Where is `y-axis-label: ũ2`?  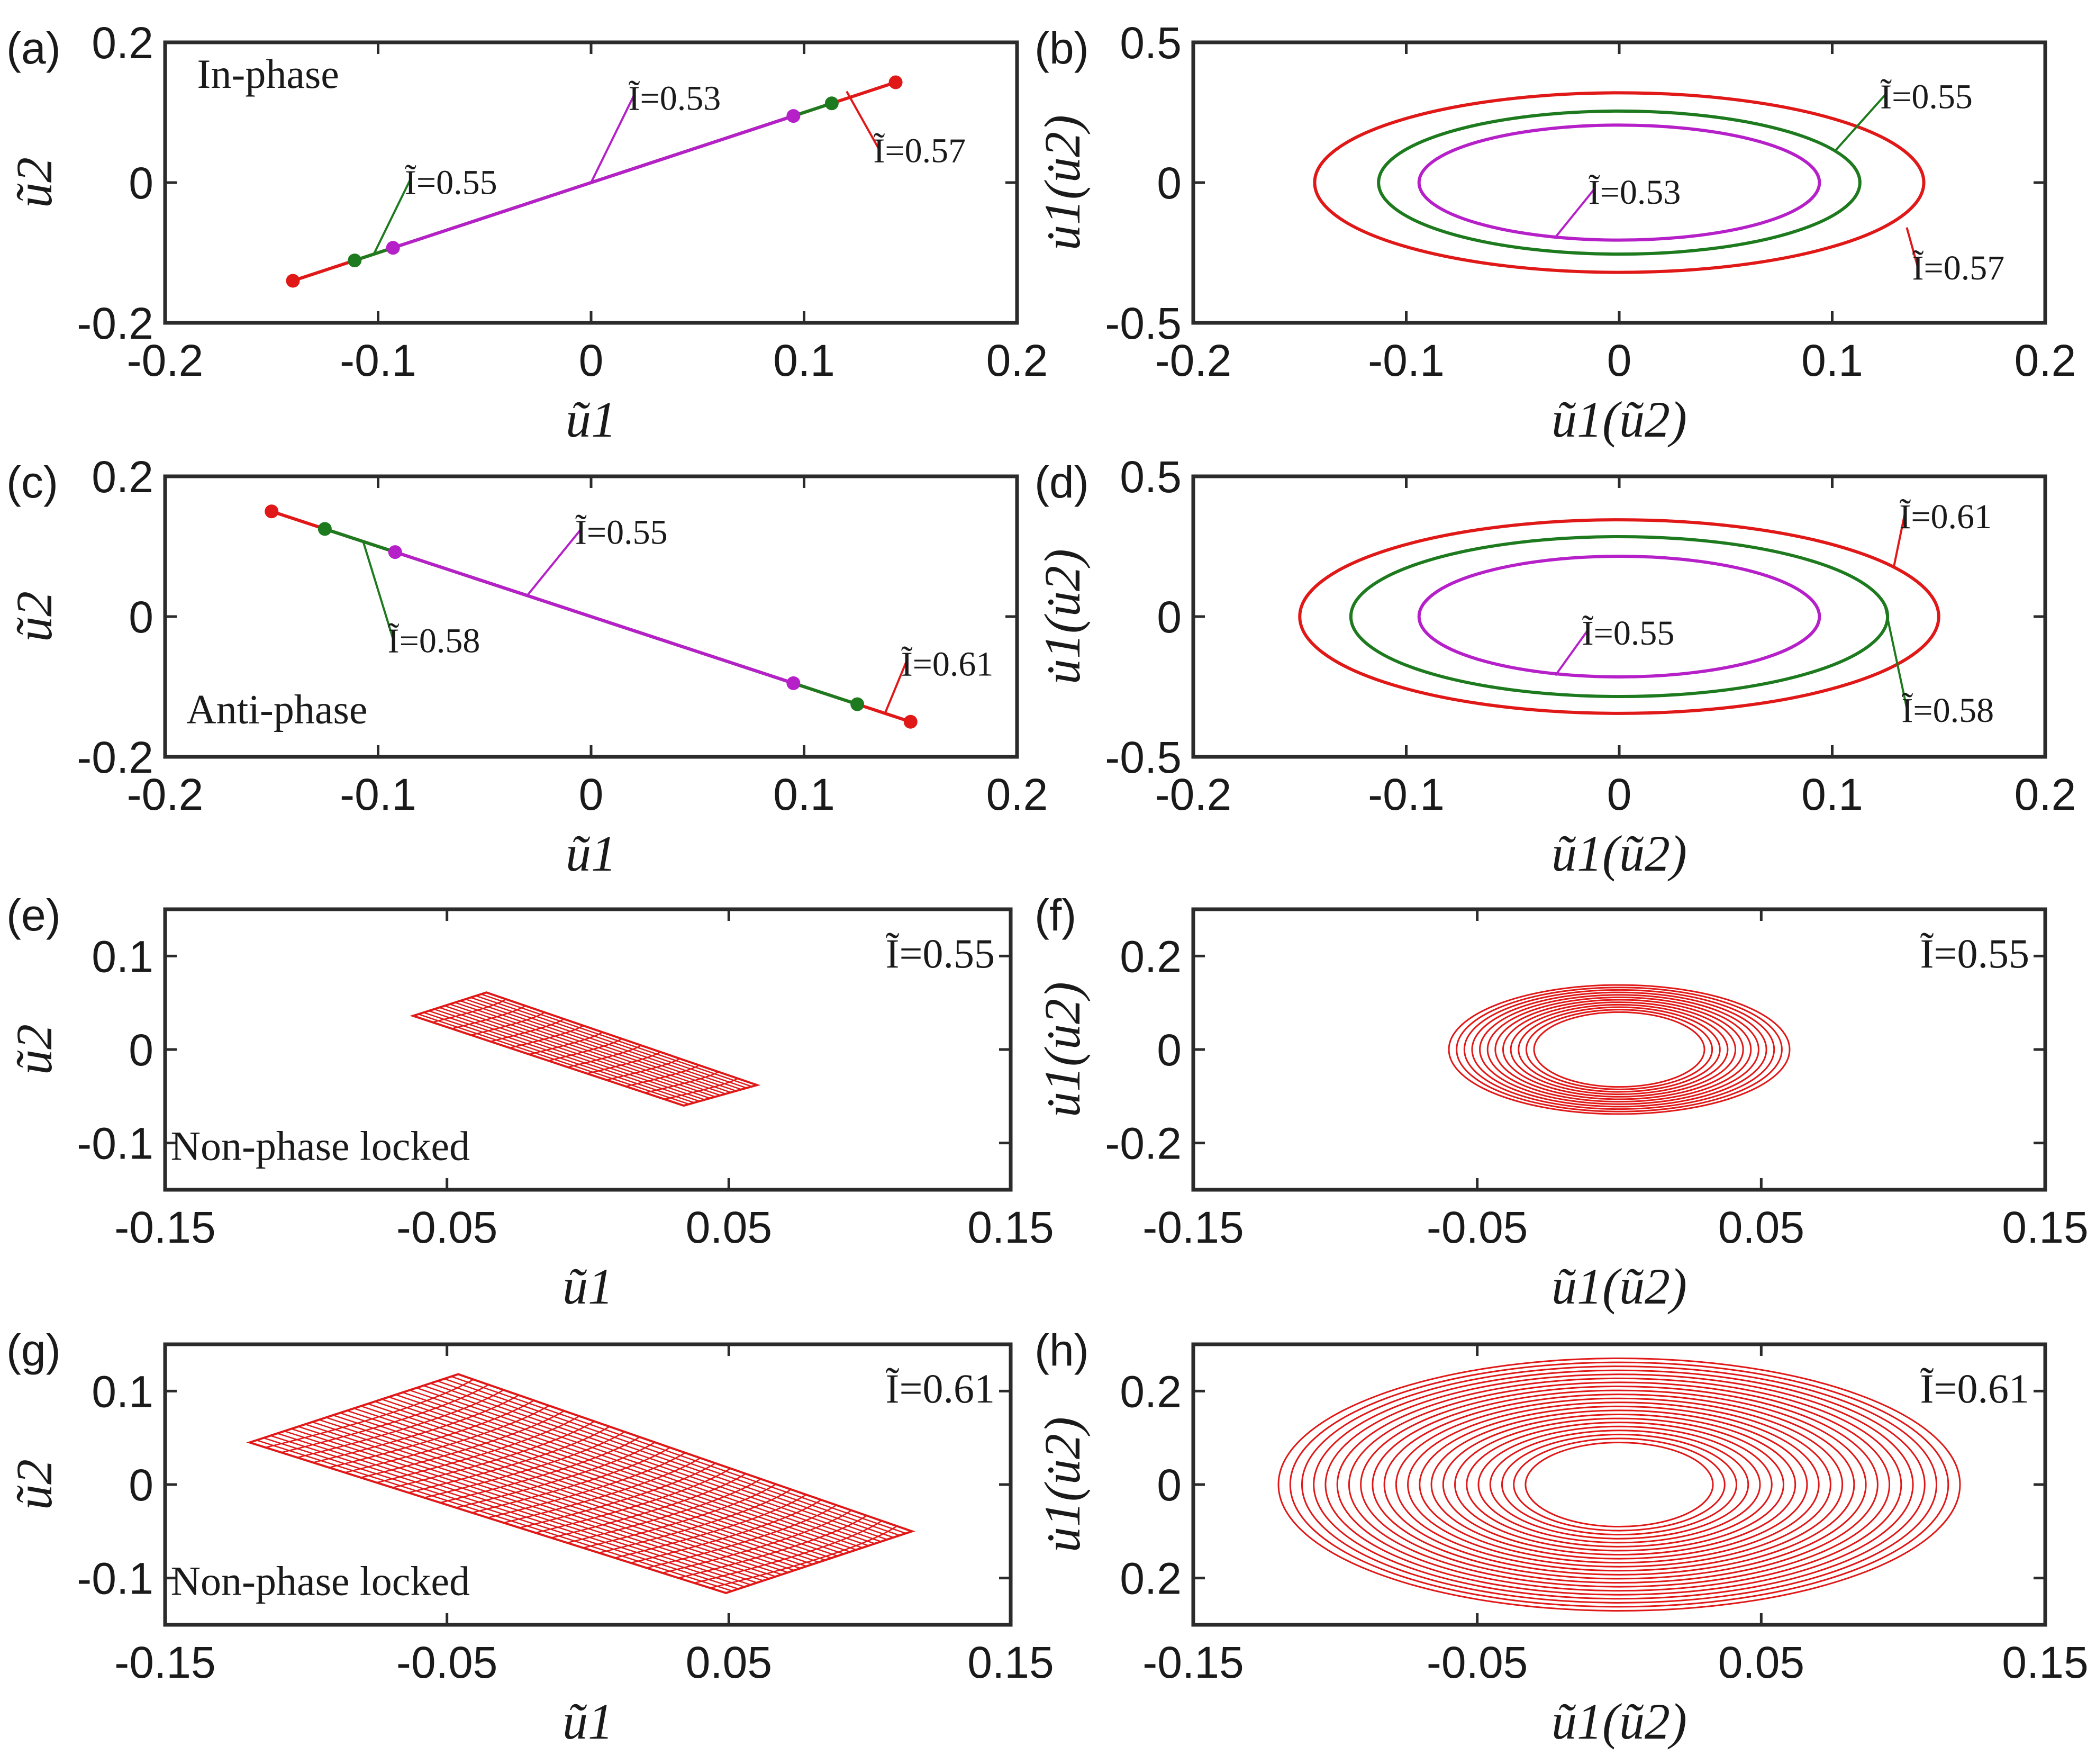 y-axis-label: ũ2 is located at coordinates (34, 182).